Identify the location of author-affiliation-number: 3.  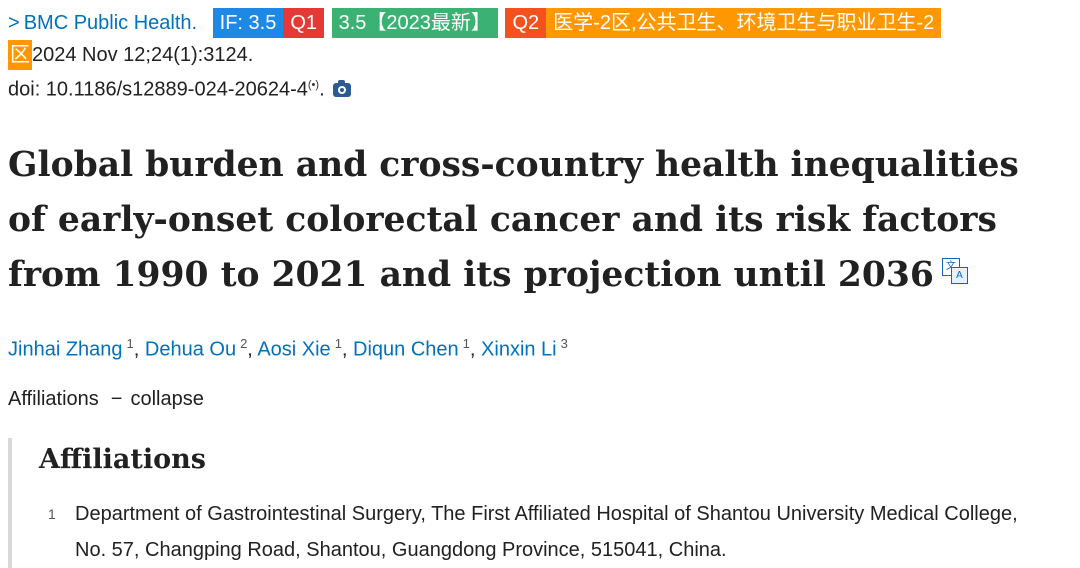
(564, 343).